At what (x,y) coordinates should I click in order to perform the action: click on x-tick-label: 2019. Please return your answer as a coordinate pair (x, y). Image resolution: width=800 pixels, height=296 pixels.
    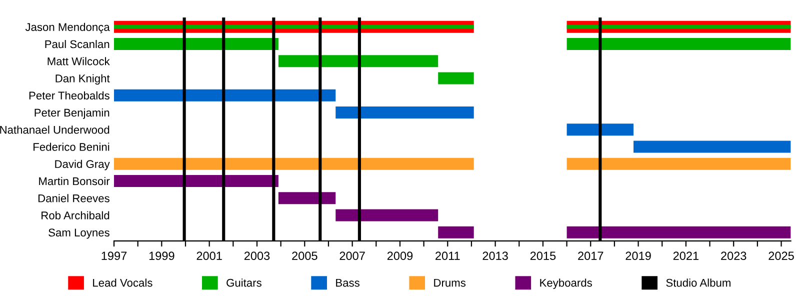
    Looking at the image, I should click on (638, 256).